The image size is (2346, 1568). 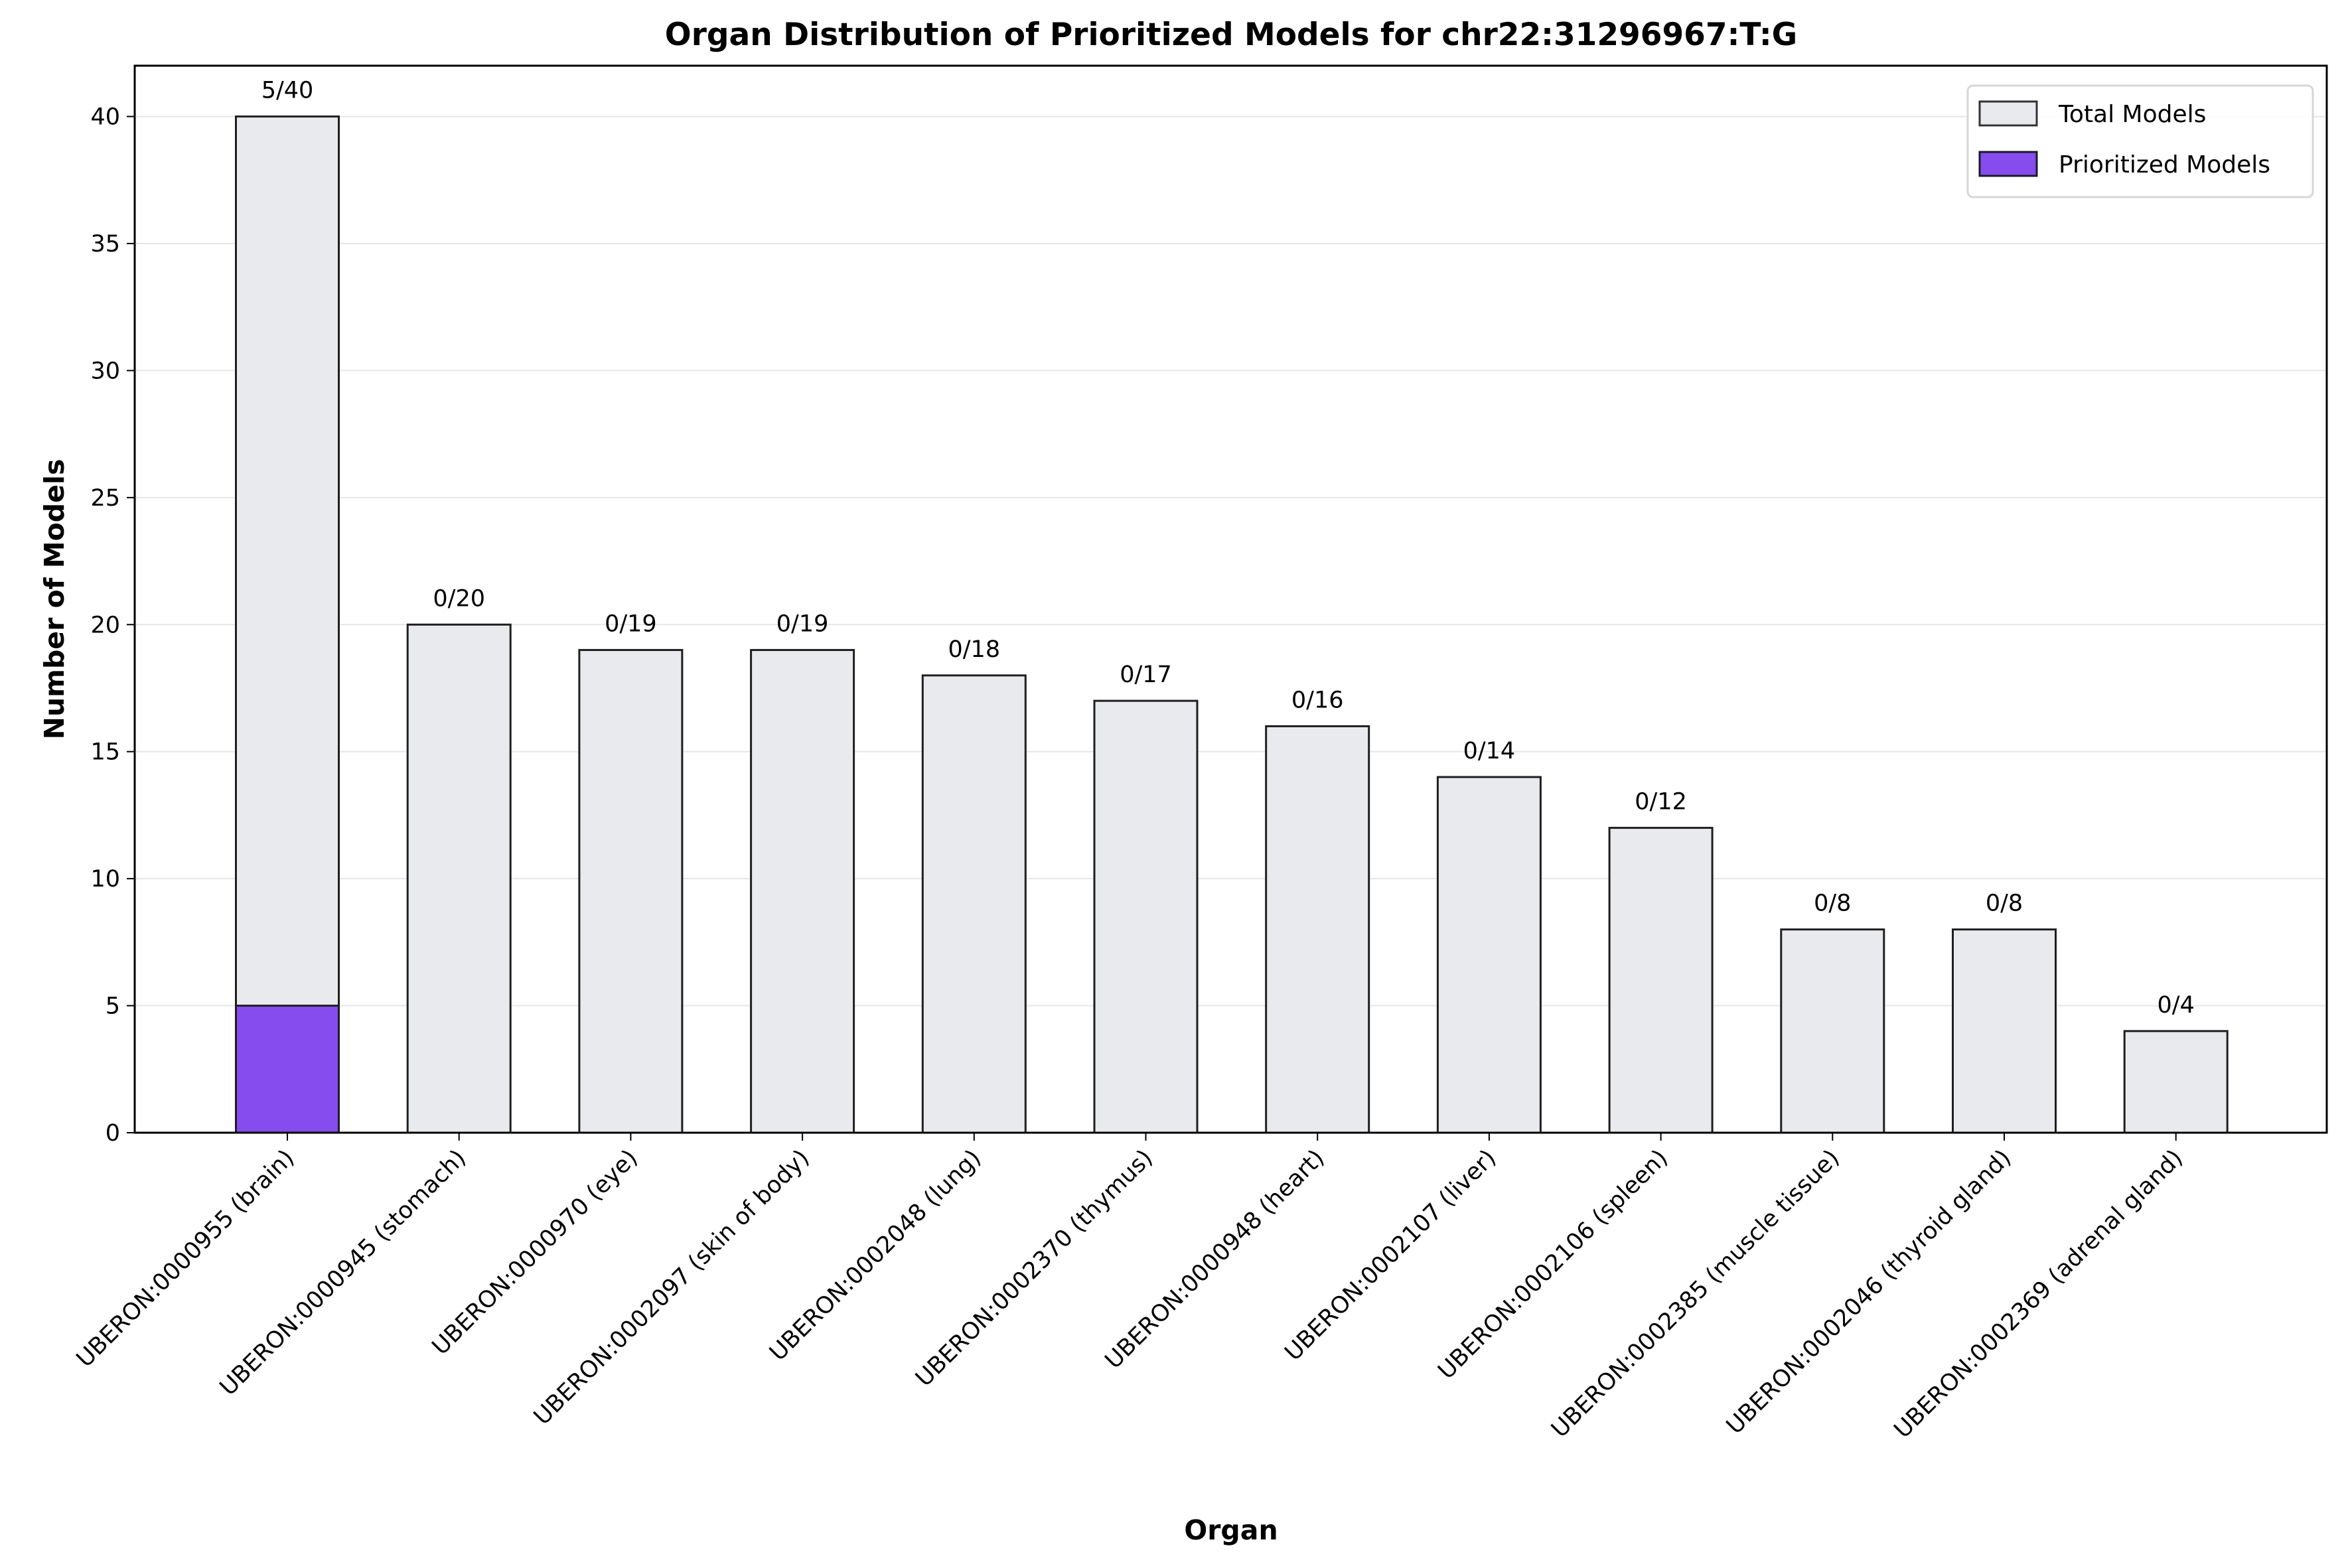 I want to click on y-tick-label: 0, so click(x=113, y=1133).